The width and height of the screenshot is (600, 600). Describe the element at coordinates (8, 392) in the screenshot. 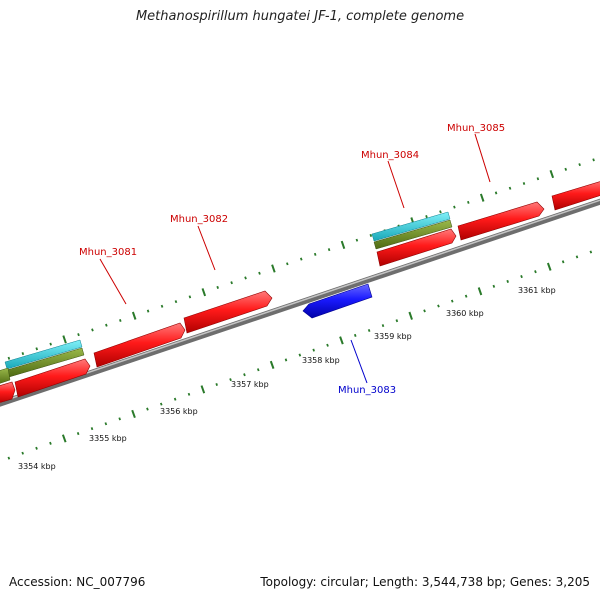

I see `gene-arrow-partial-left` at that location.